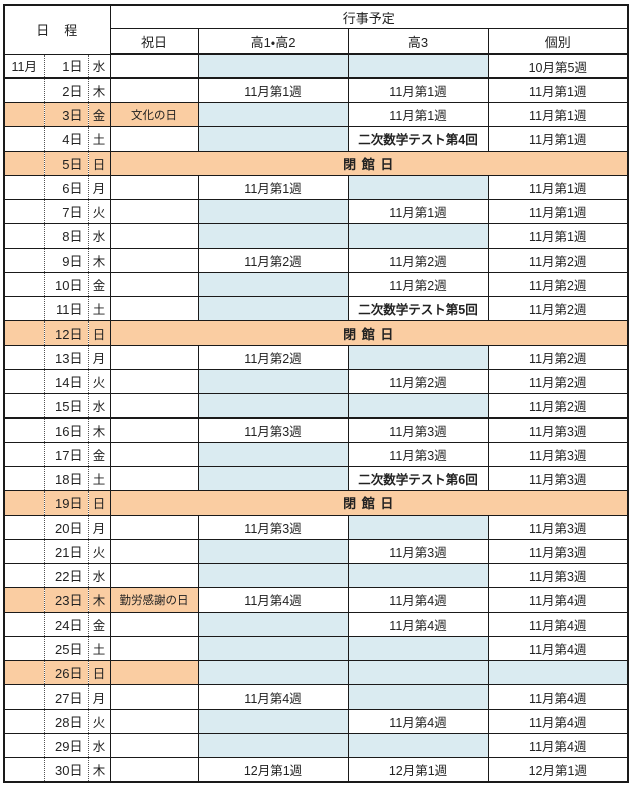  Describe the element at coordinates (66, 309) in the screenshot. I see `cell-day: 11日` at that location.